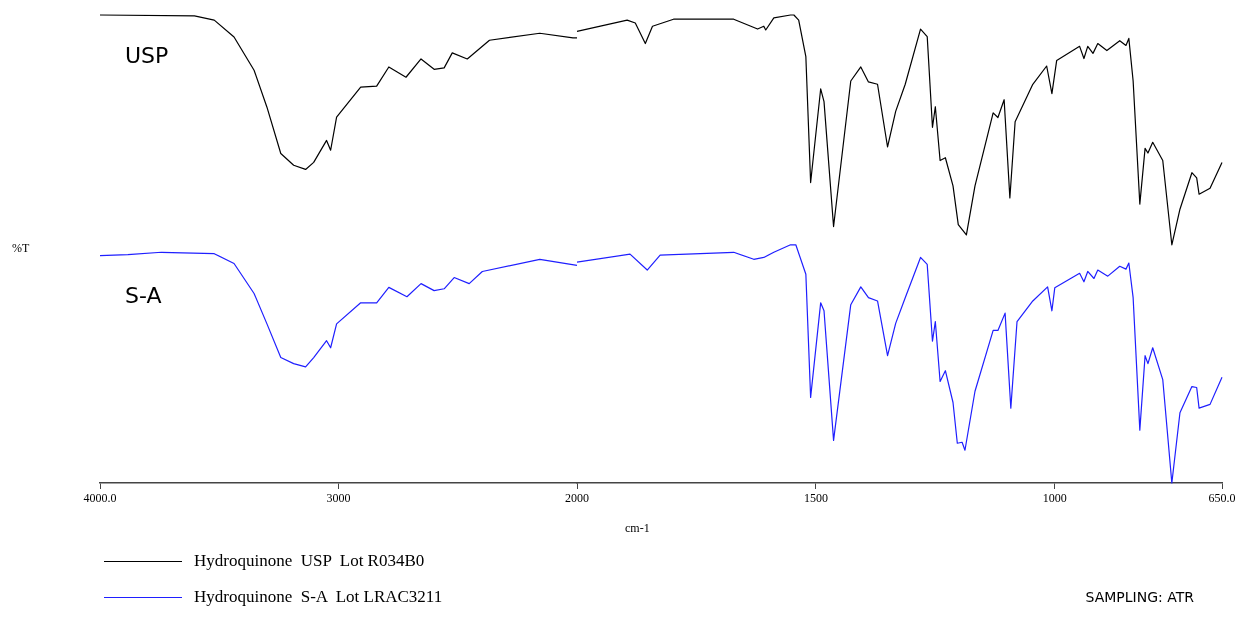 Image resolution: width=1239 pixels, height=630 pixels. What do you see at coordinates (1139, 597) in the screenshot?
I see `text: SAMPLING: ATR` at bounding box center [1139, 597].